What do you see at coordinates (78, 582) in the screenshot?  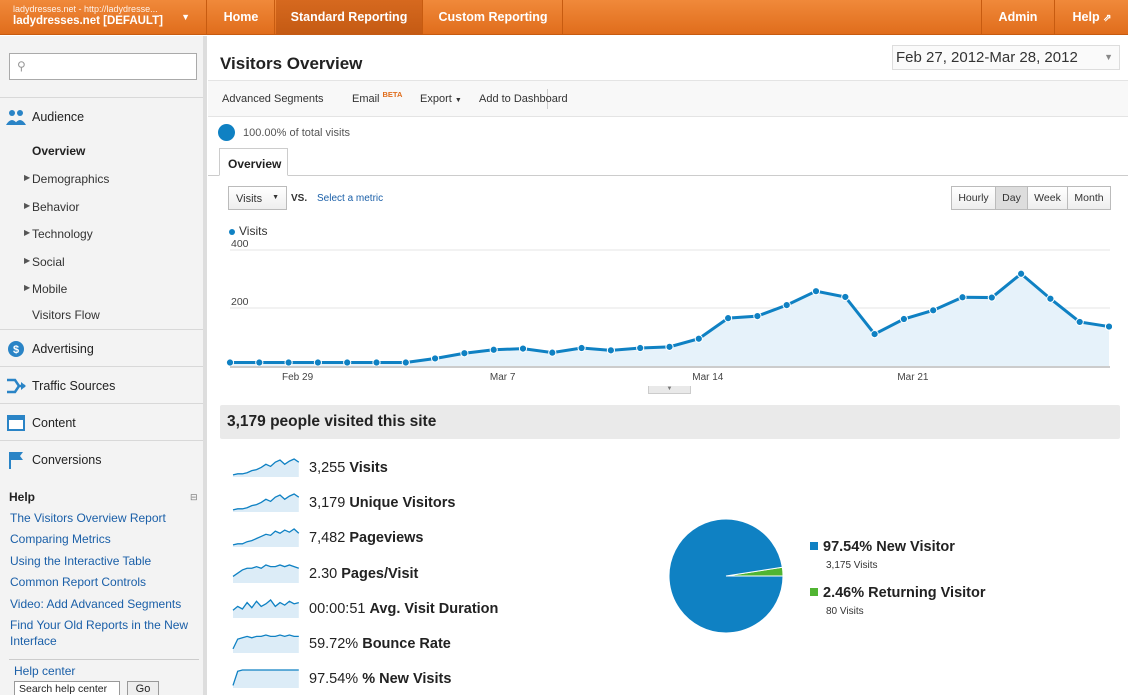 I see `help-link: Common Report Controls` at bounding box center [78, 582].